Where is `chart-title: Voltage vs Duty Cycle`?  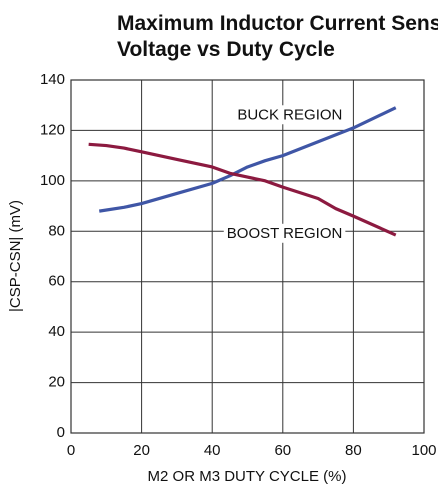
chart-title: Voltage vs Duty Cycle is located at coordinates (226, 49).